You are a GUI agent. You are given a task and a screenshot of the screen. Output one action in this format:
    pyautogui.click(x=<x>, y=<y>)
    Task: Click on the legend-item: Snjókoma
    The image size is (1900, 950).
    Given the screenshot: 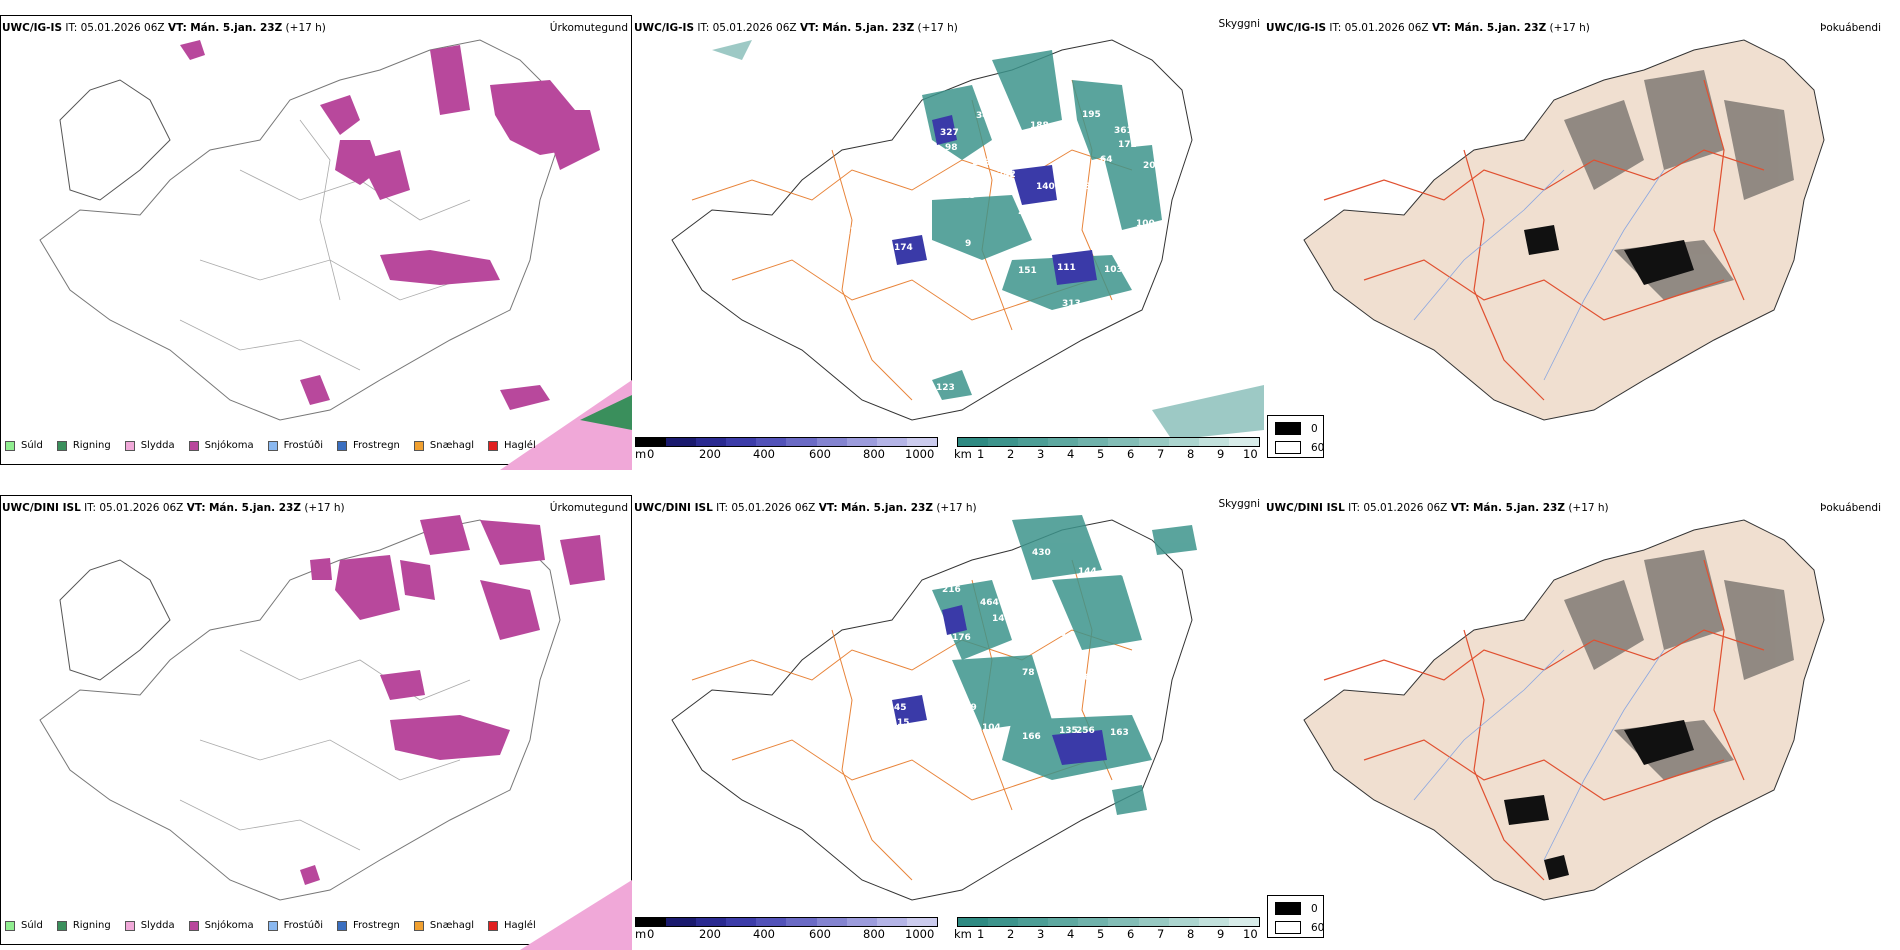 What is the action you would take?
    pyautogui.click(x=221, y=925)
    